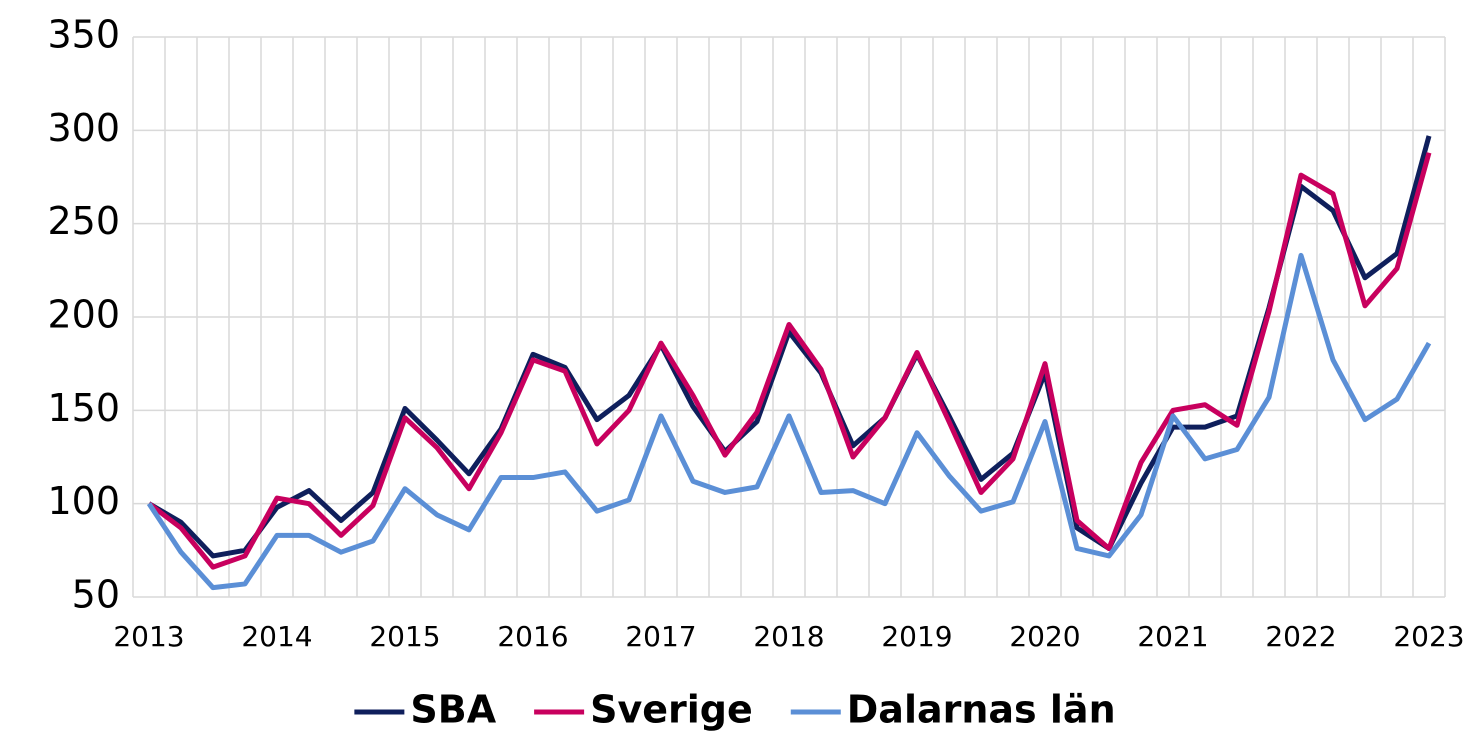 This screenshot has height=735, width=1470. What do you see at coordinates (532, 636) in the screenshot?
I see `x-tick-label: 2016` at bounding box center [532, 636].